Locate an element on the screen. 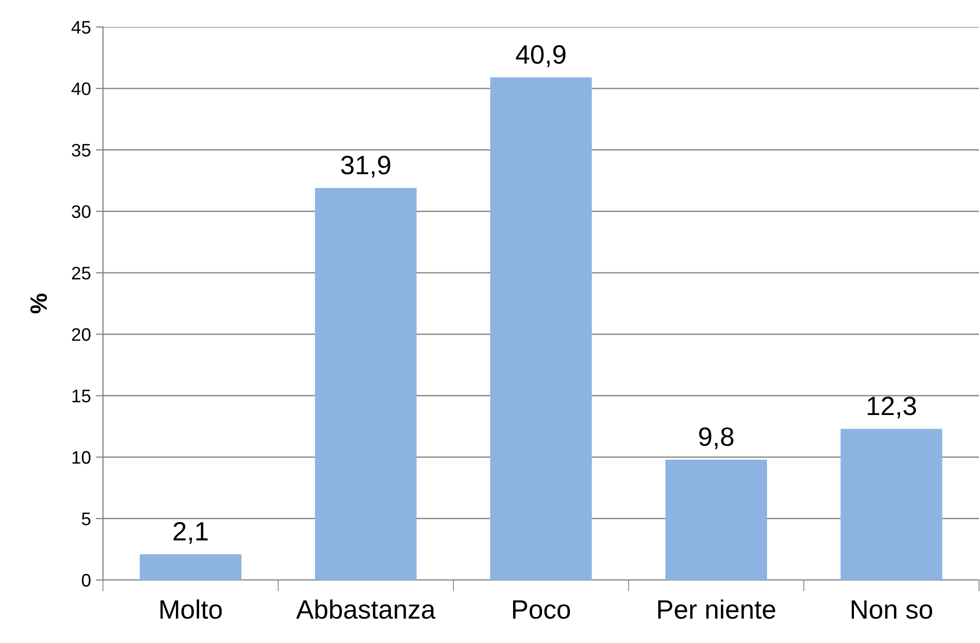  y-tick-label: 5 is located at coordinates (86, 519).